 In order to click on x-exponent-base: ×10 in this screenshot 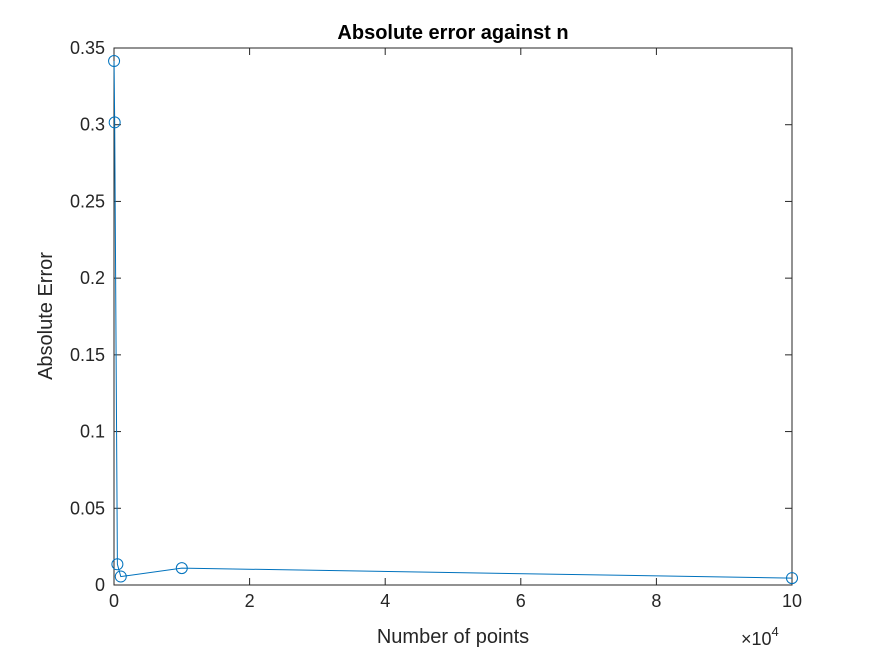, I will do `click(756, 639)`.